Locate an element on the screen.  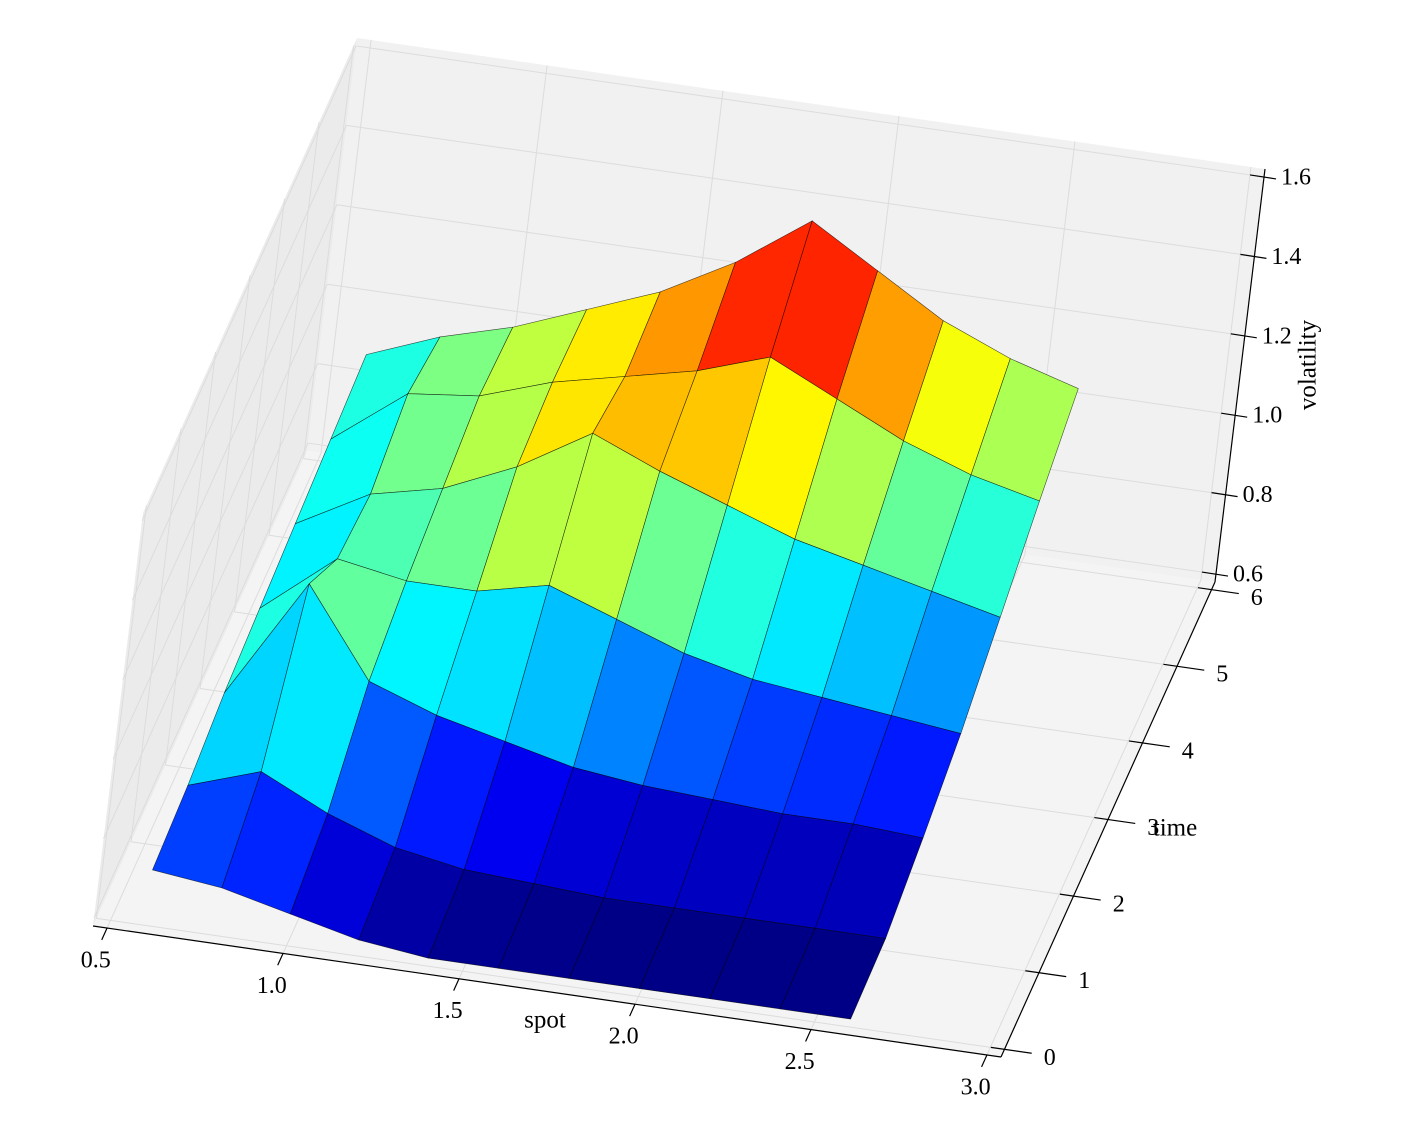
z-tick-label: 1.4 is located at coordinates (1286, 257).